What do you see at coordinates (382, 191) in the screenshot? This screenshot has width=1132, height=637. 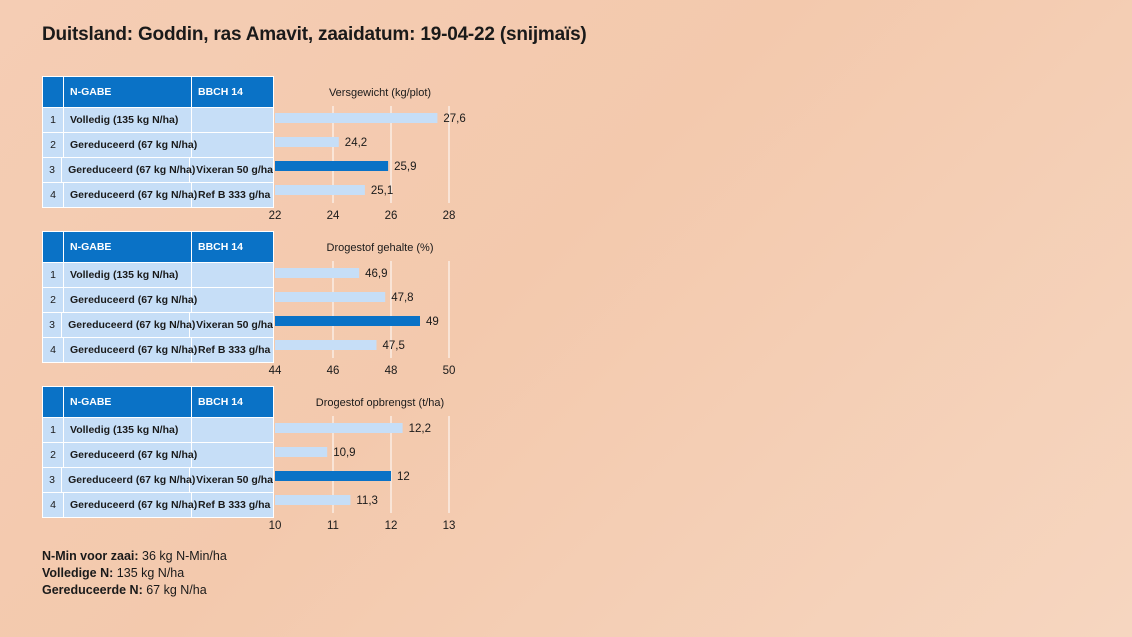 I see `data-label: 25,1` at bounding box center [382, 191].